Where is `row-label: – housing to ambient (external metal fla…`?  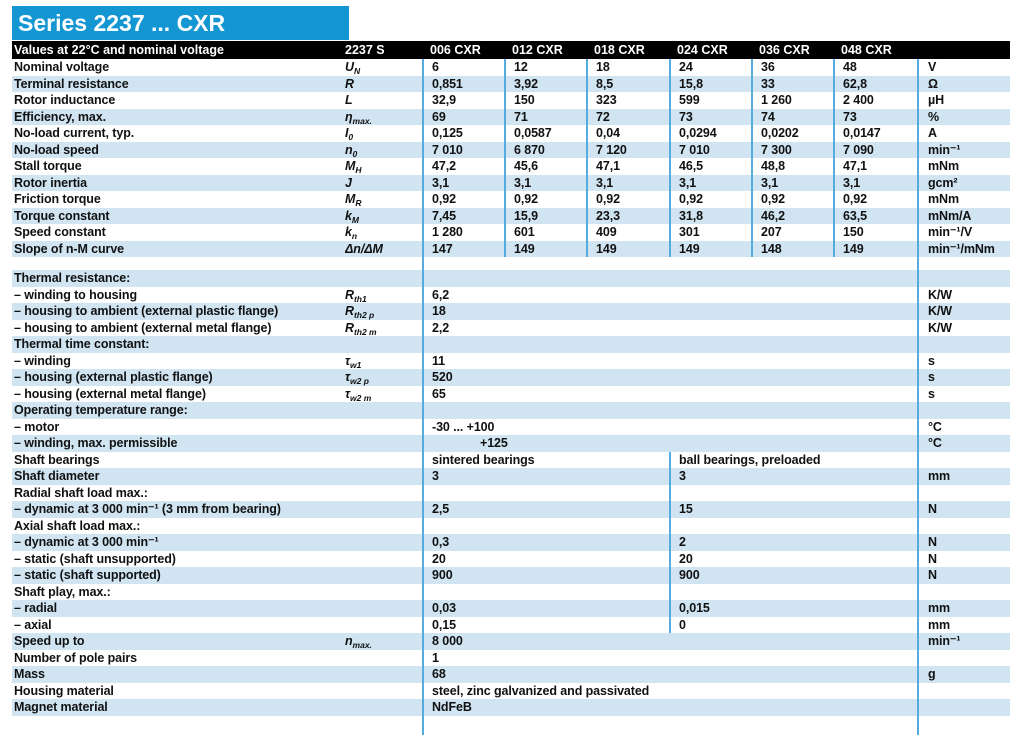
row-label: – housing to ambient (external metal fla… is located at coordinates (143, 327).